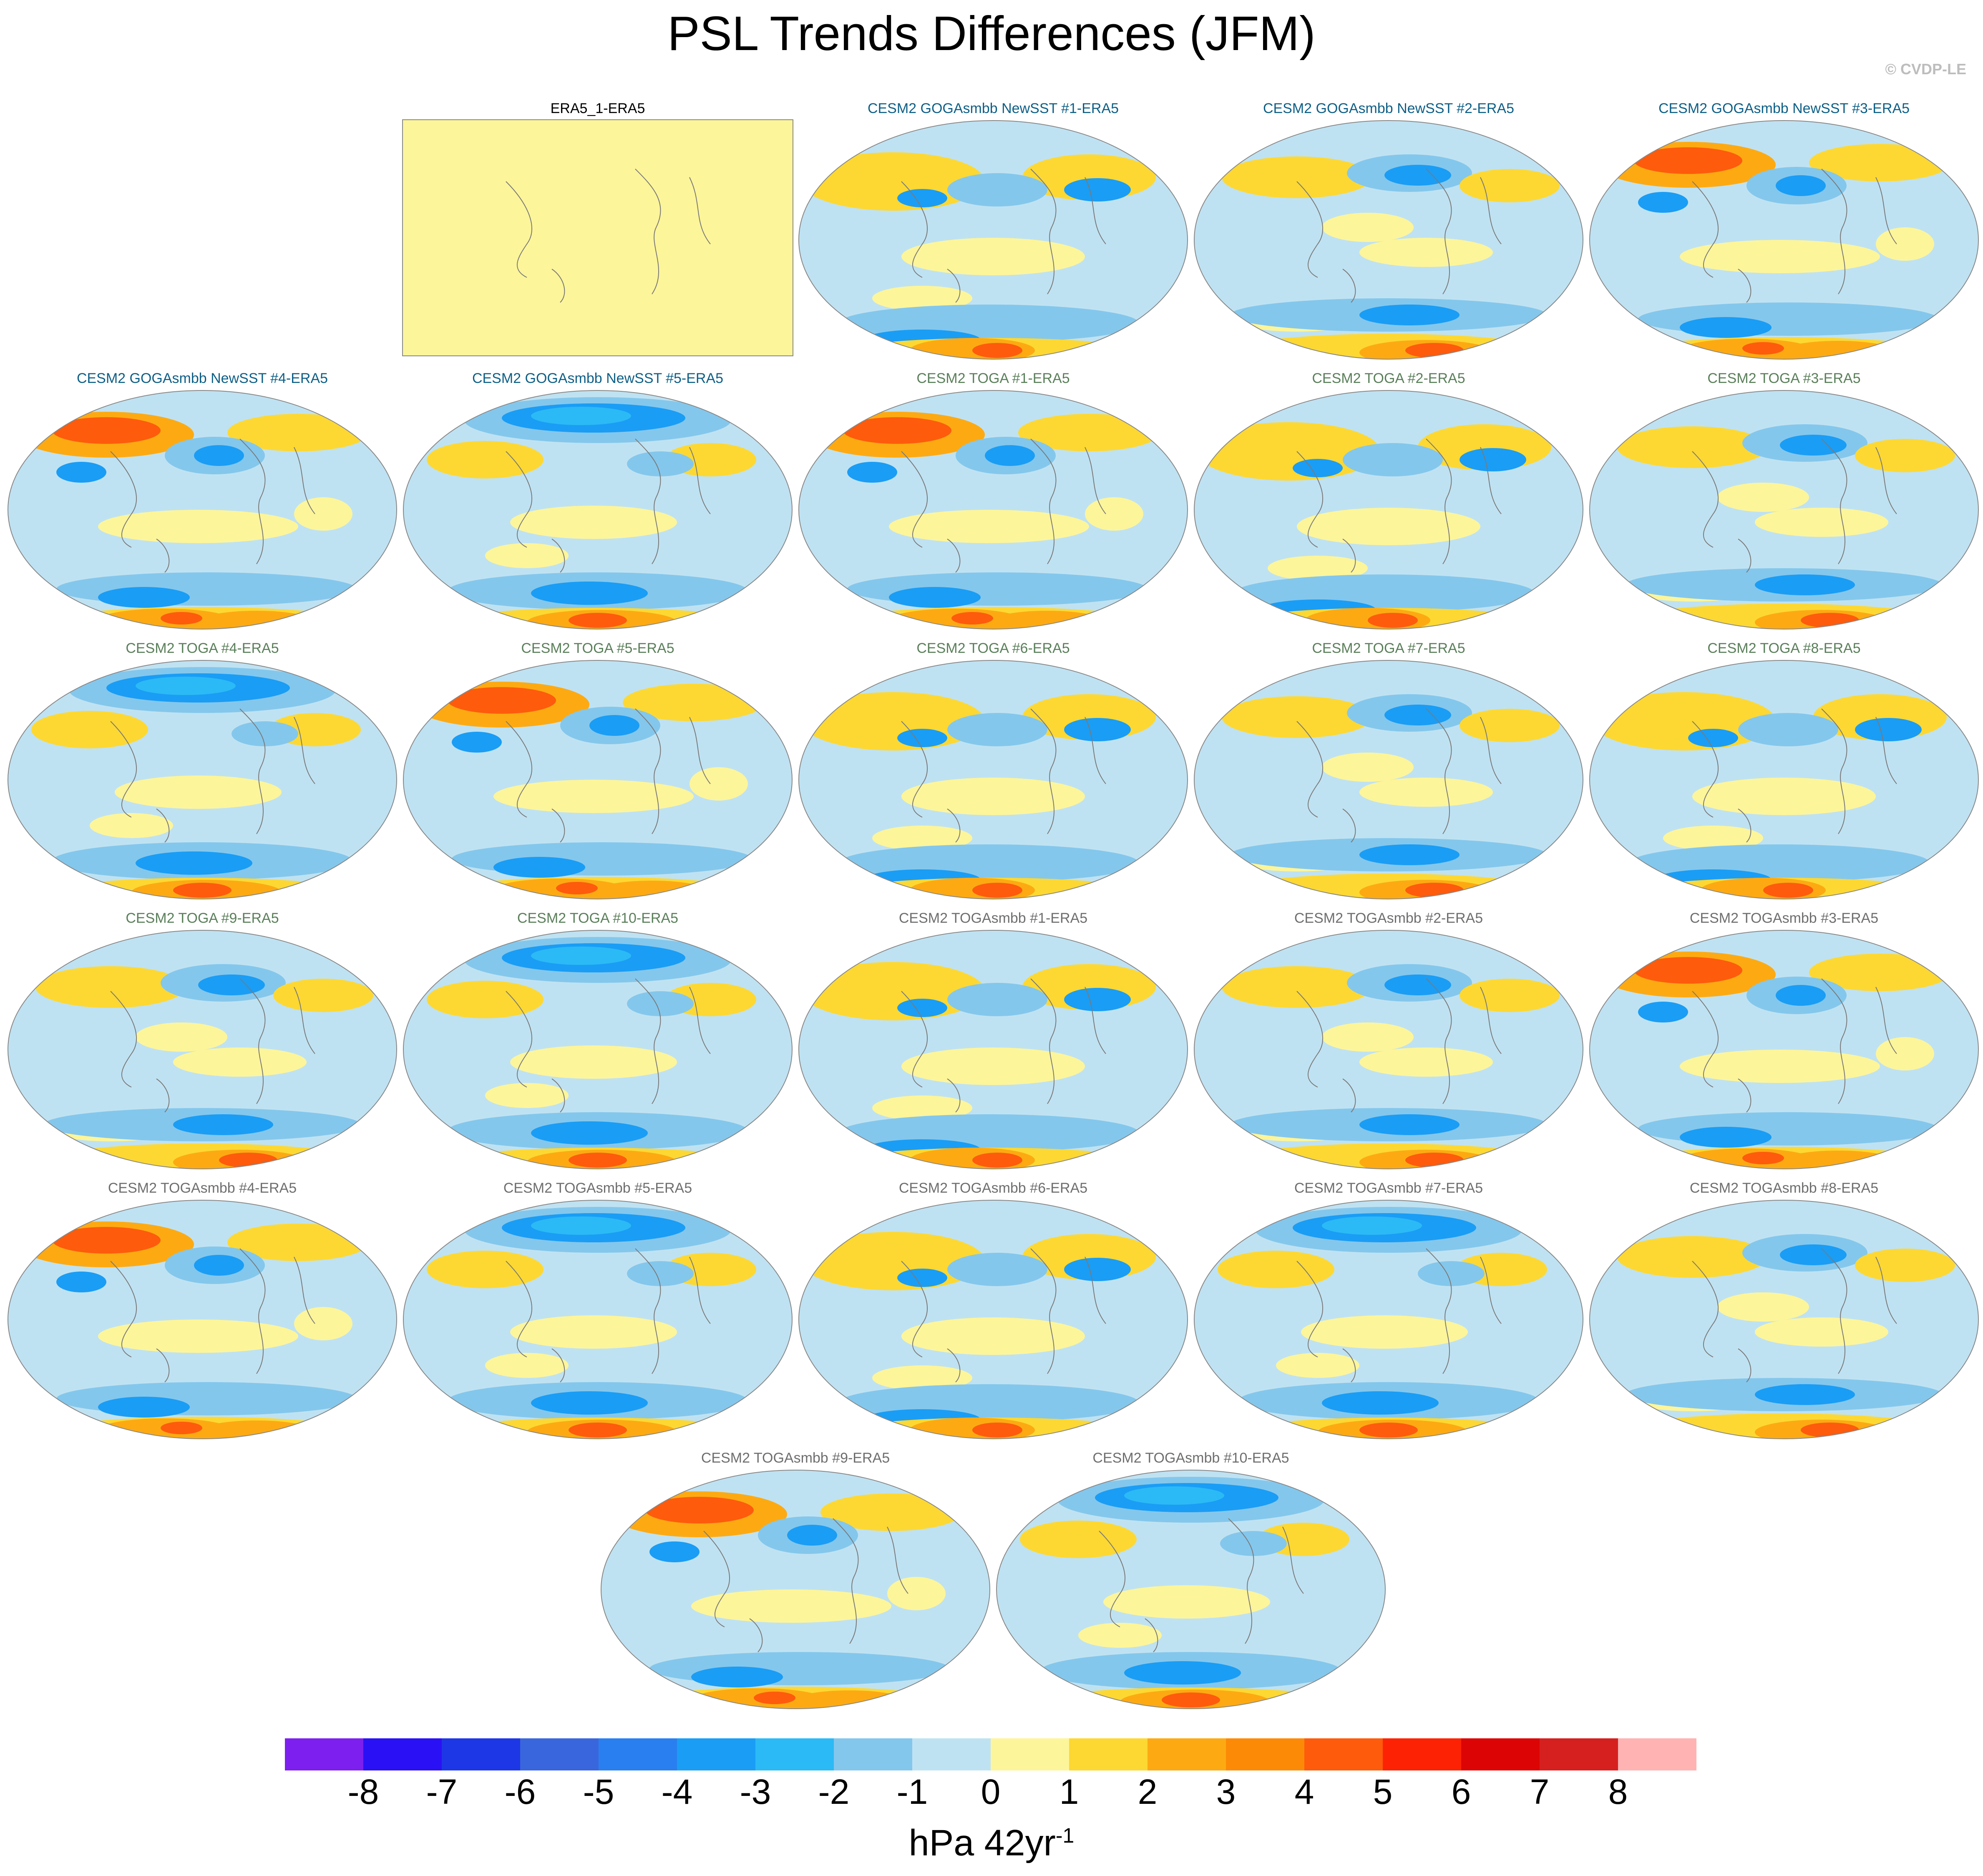 The width and height of the screenshot is (1983, 1876). I want to click on colorbar-tick: 7, so click(1540, 1791).